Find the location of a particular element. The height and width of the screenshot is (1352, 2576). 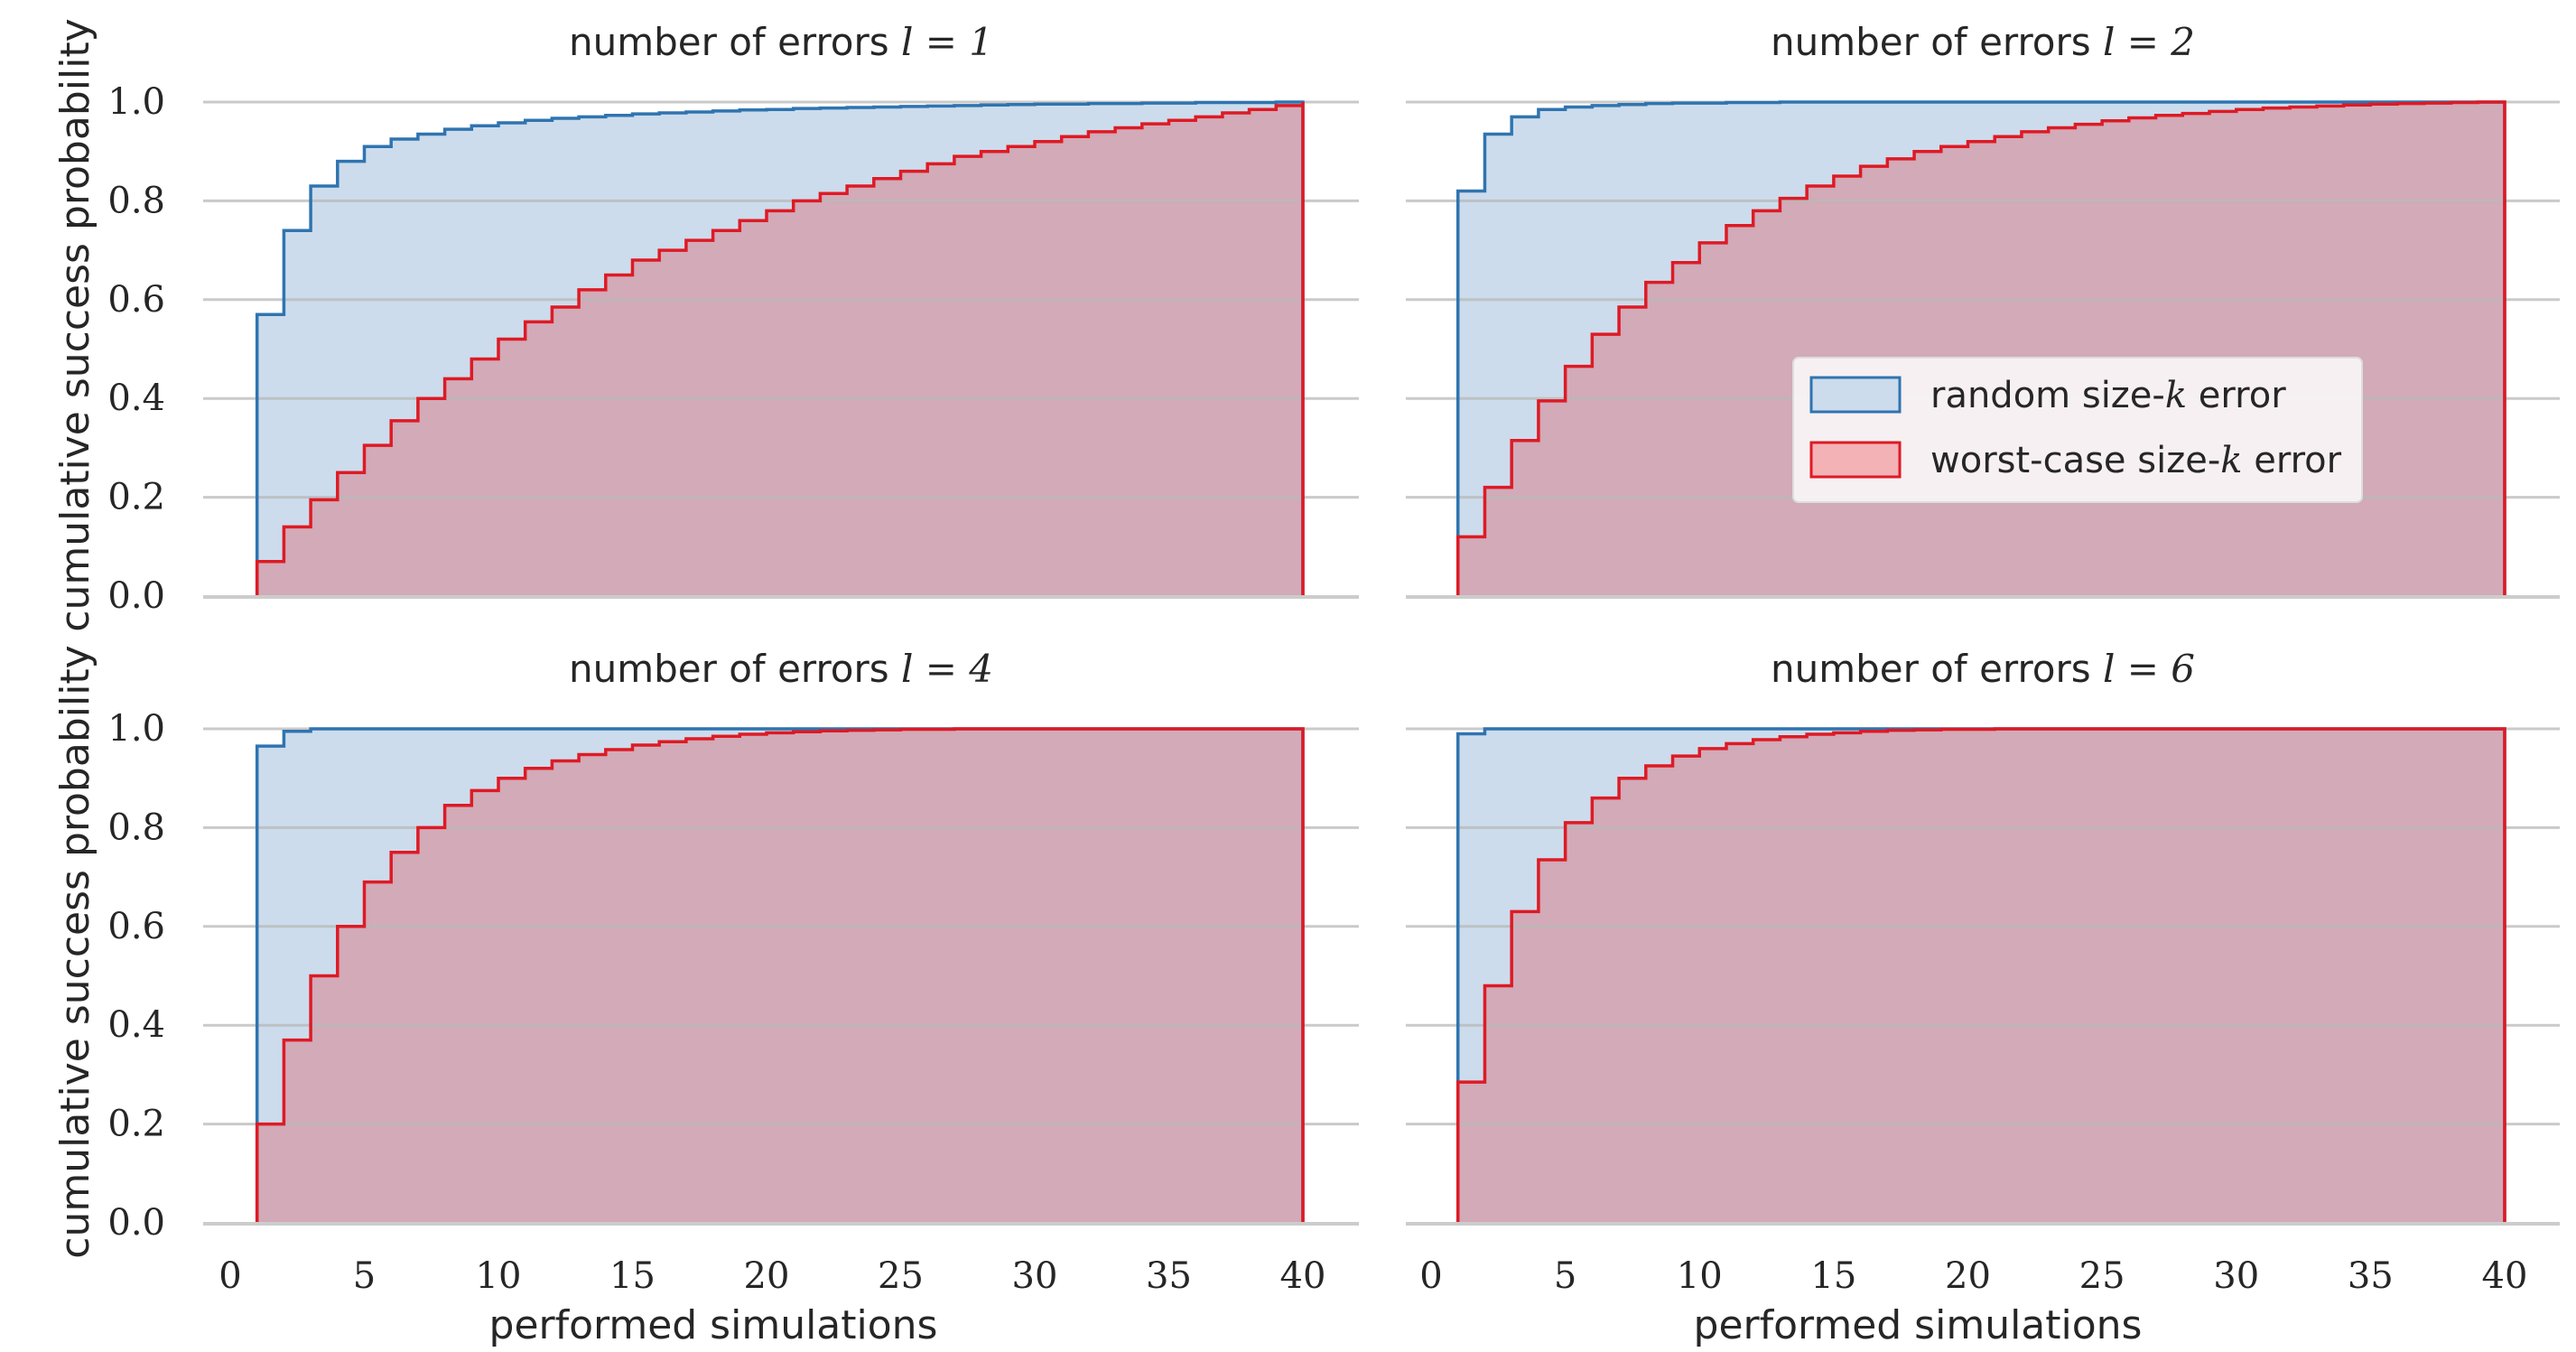

panel-title: number of errors l = 2 is located at coordinates (1983, 42).